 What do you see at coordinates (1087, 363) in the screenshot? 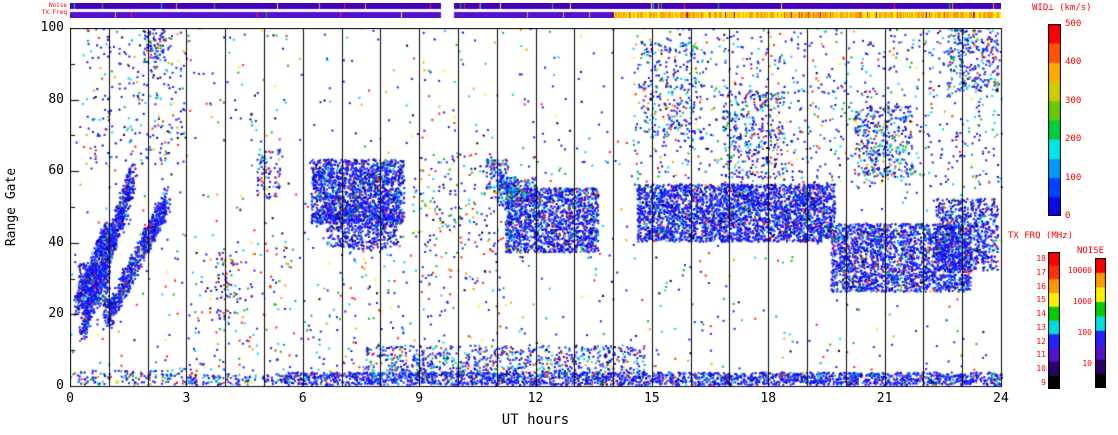
I see `noise-colorbar-tick: 10` at bounding box center [1087, 363].